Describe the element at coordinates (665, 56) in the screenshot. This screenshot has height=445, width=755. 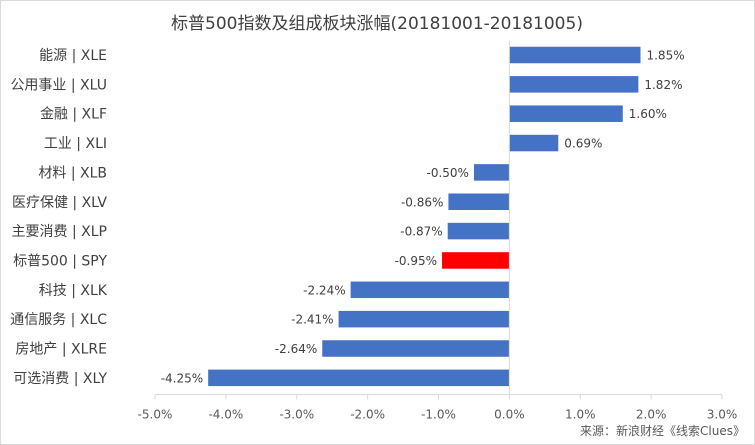
I see `data-label-0: 1.85%` at that location.